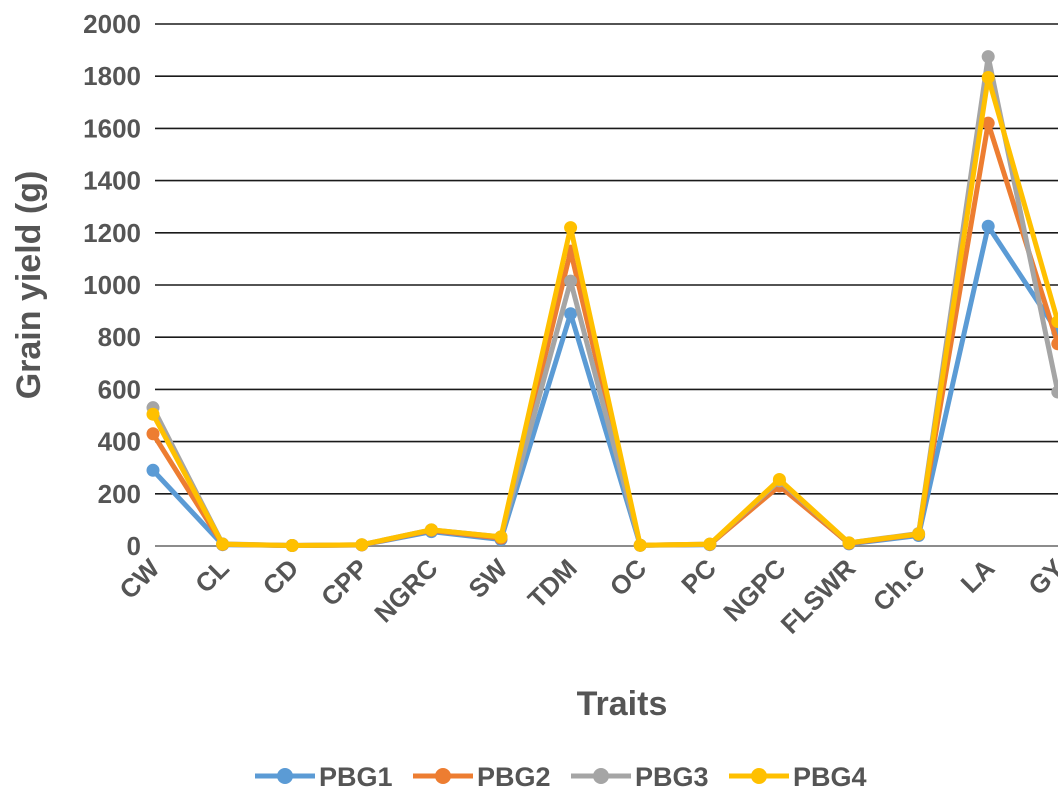 This screenshot has width=1058, height=791. What do you see at coordinates (344, 582) in the screenshot?
I see `x-tick-label: CPP` at bounding box center [344, 582].